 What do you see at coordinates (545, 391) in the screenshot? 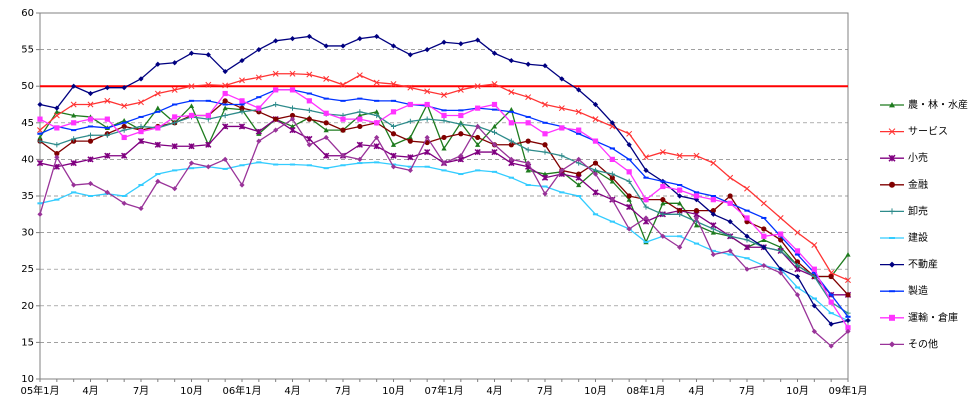
I see `x-tick-label: 7月` at bounding box center [545, 391].